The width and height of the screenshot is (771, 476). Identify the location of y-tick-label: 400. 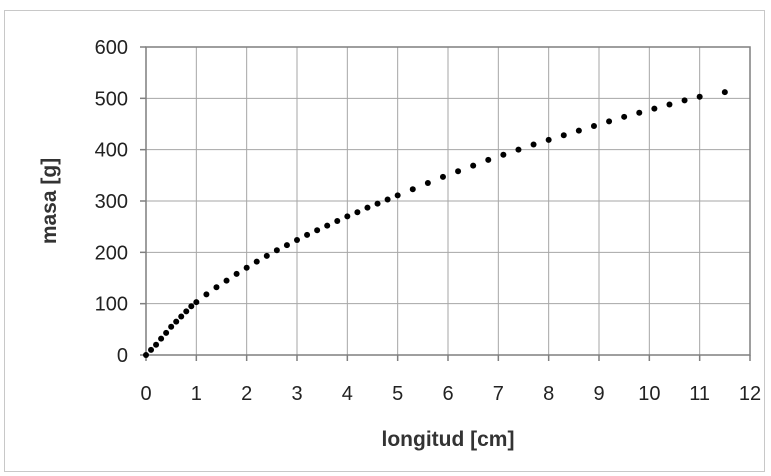
(111, 151).